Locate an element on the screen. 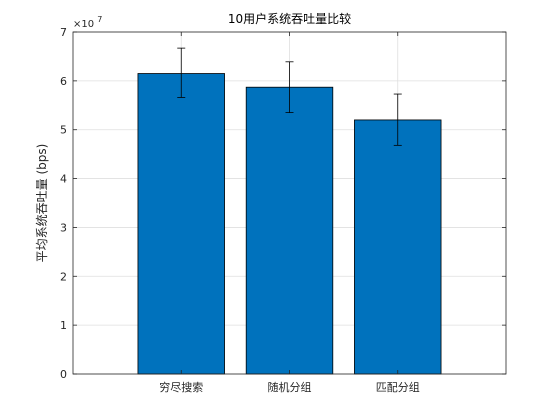 Image resolution: width=560 pixels, height=420 pixels. x-tick-label: 匹配分组 is located at coordinates (398, 387).